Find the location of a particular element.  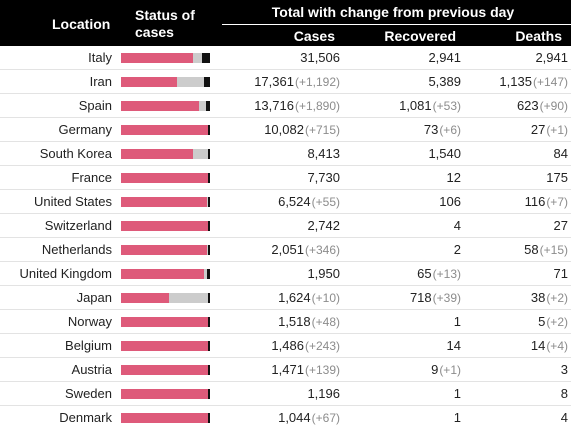

deaths-cell-value: 58 is located at coordinates (531, 249).